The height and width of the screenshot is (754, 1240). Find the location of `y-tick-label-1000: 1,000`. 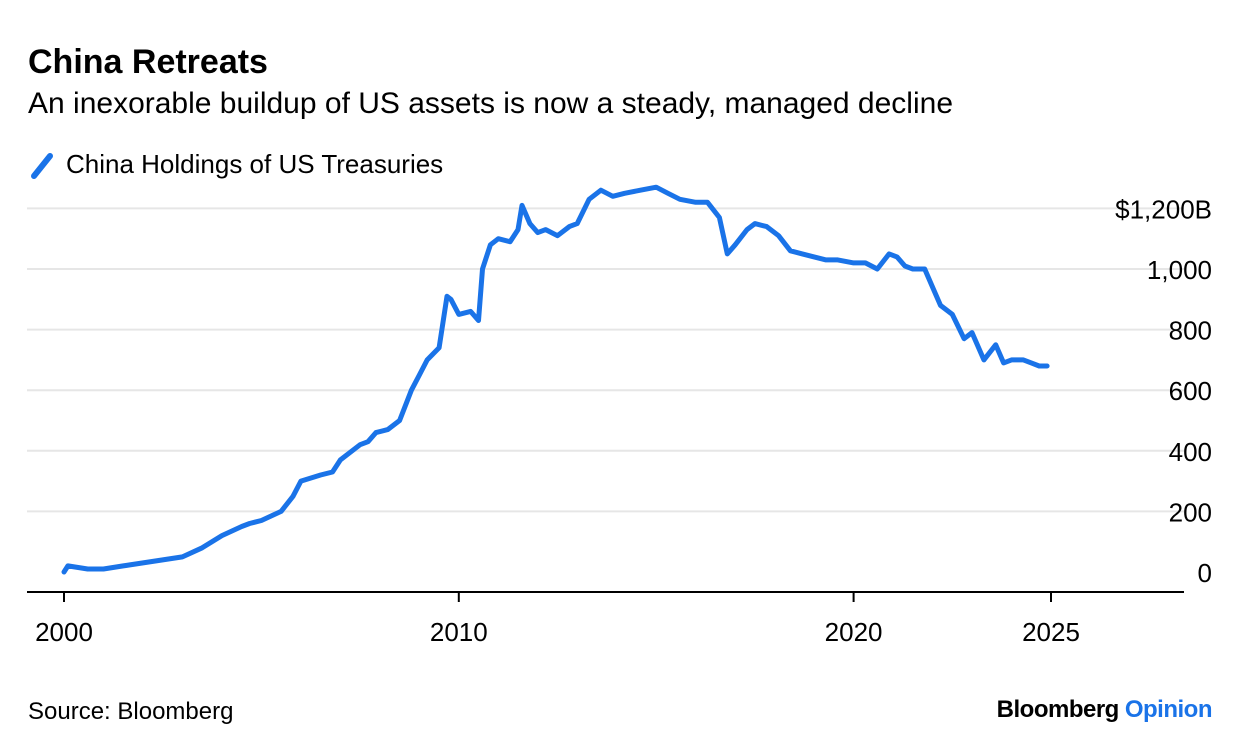

y-tick-label-1000: 1,000 is located at coordinates (1179, 270).